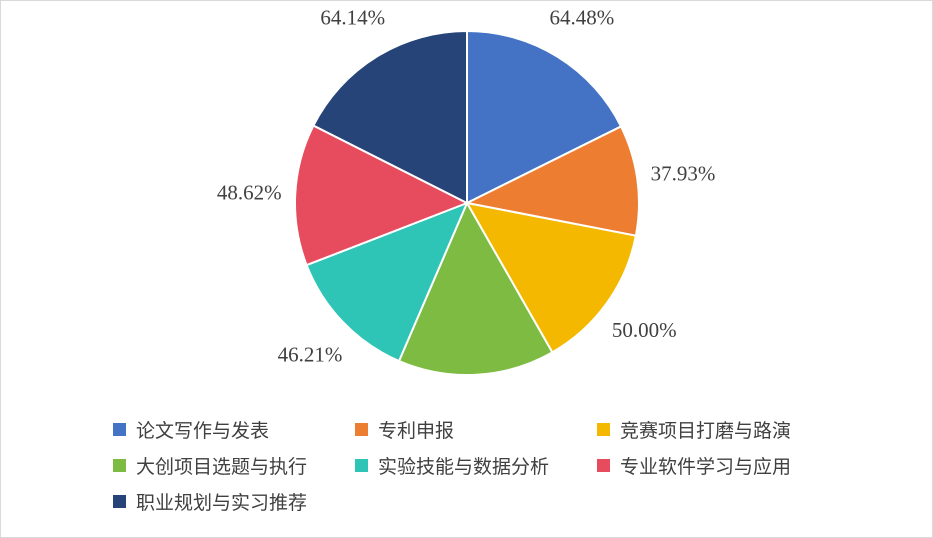  I want to click on pie-slice-patent, so click(551, 181).